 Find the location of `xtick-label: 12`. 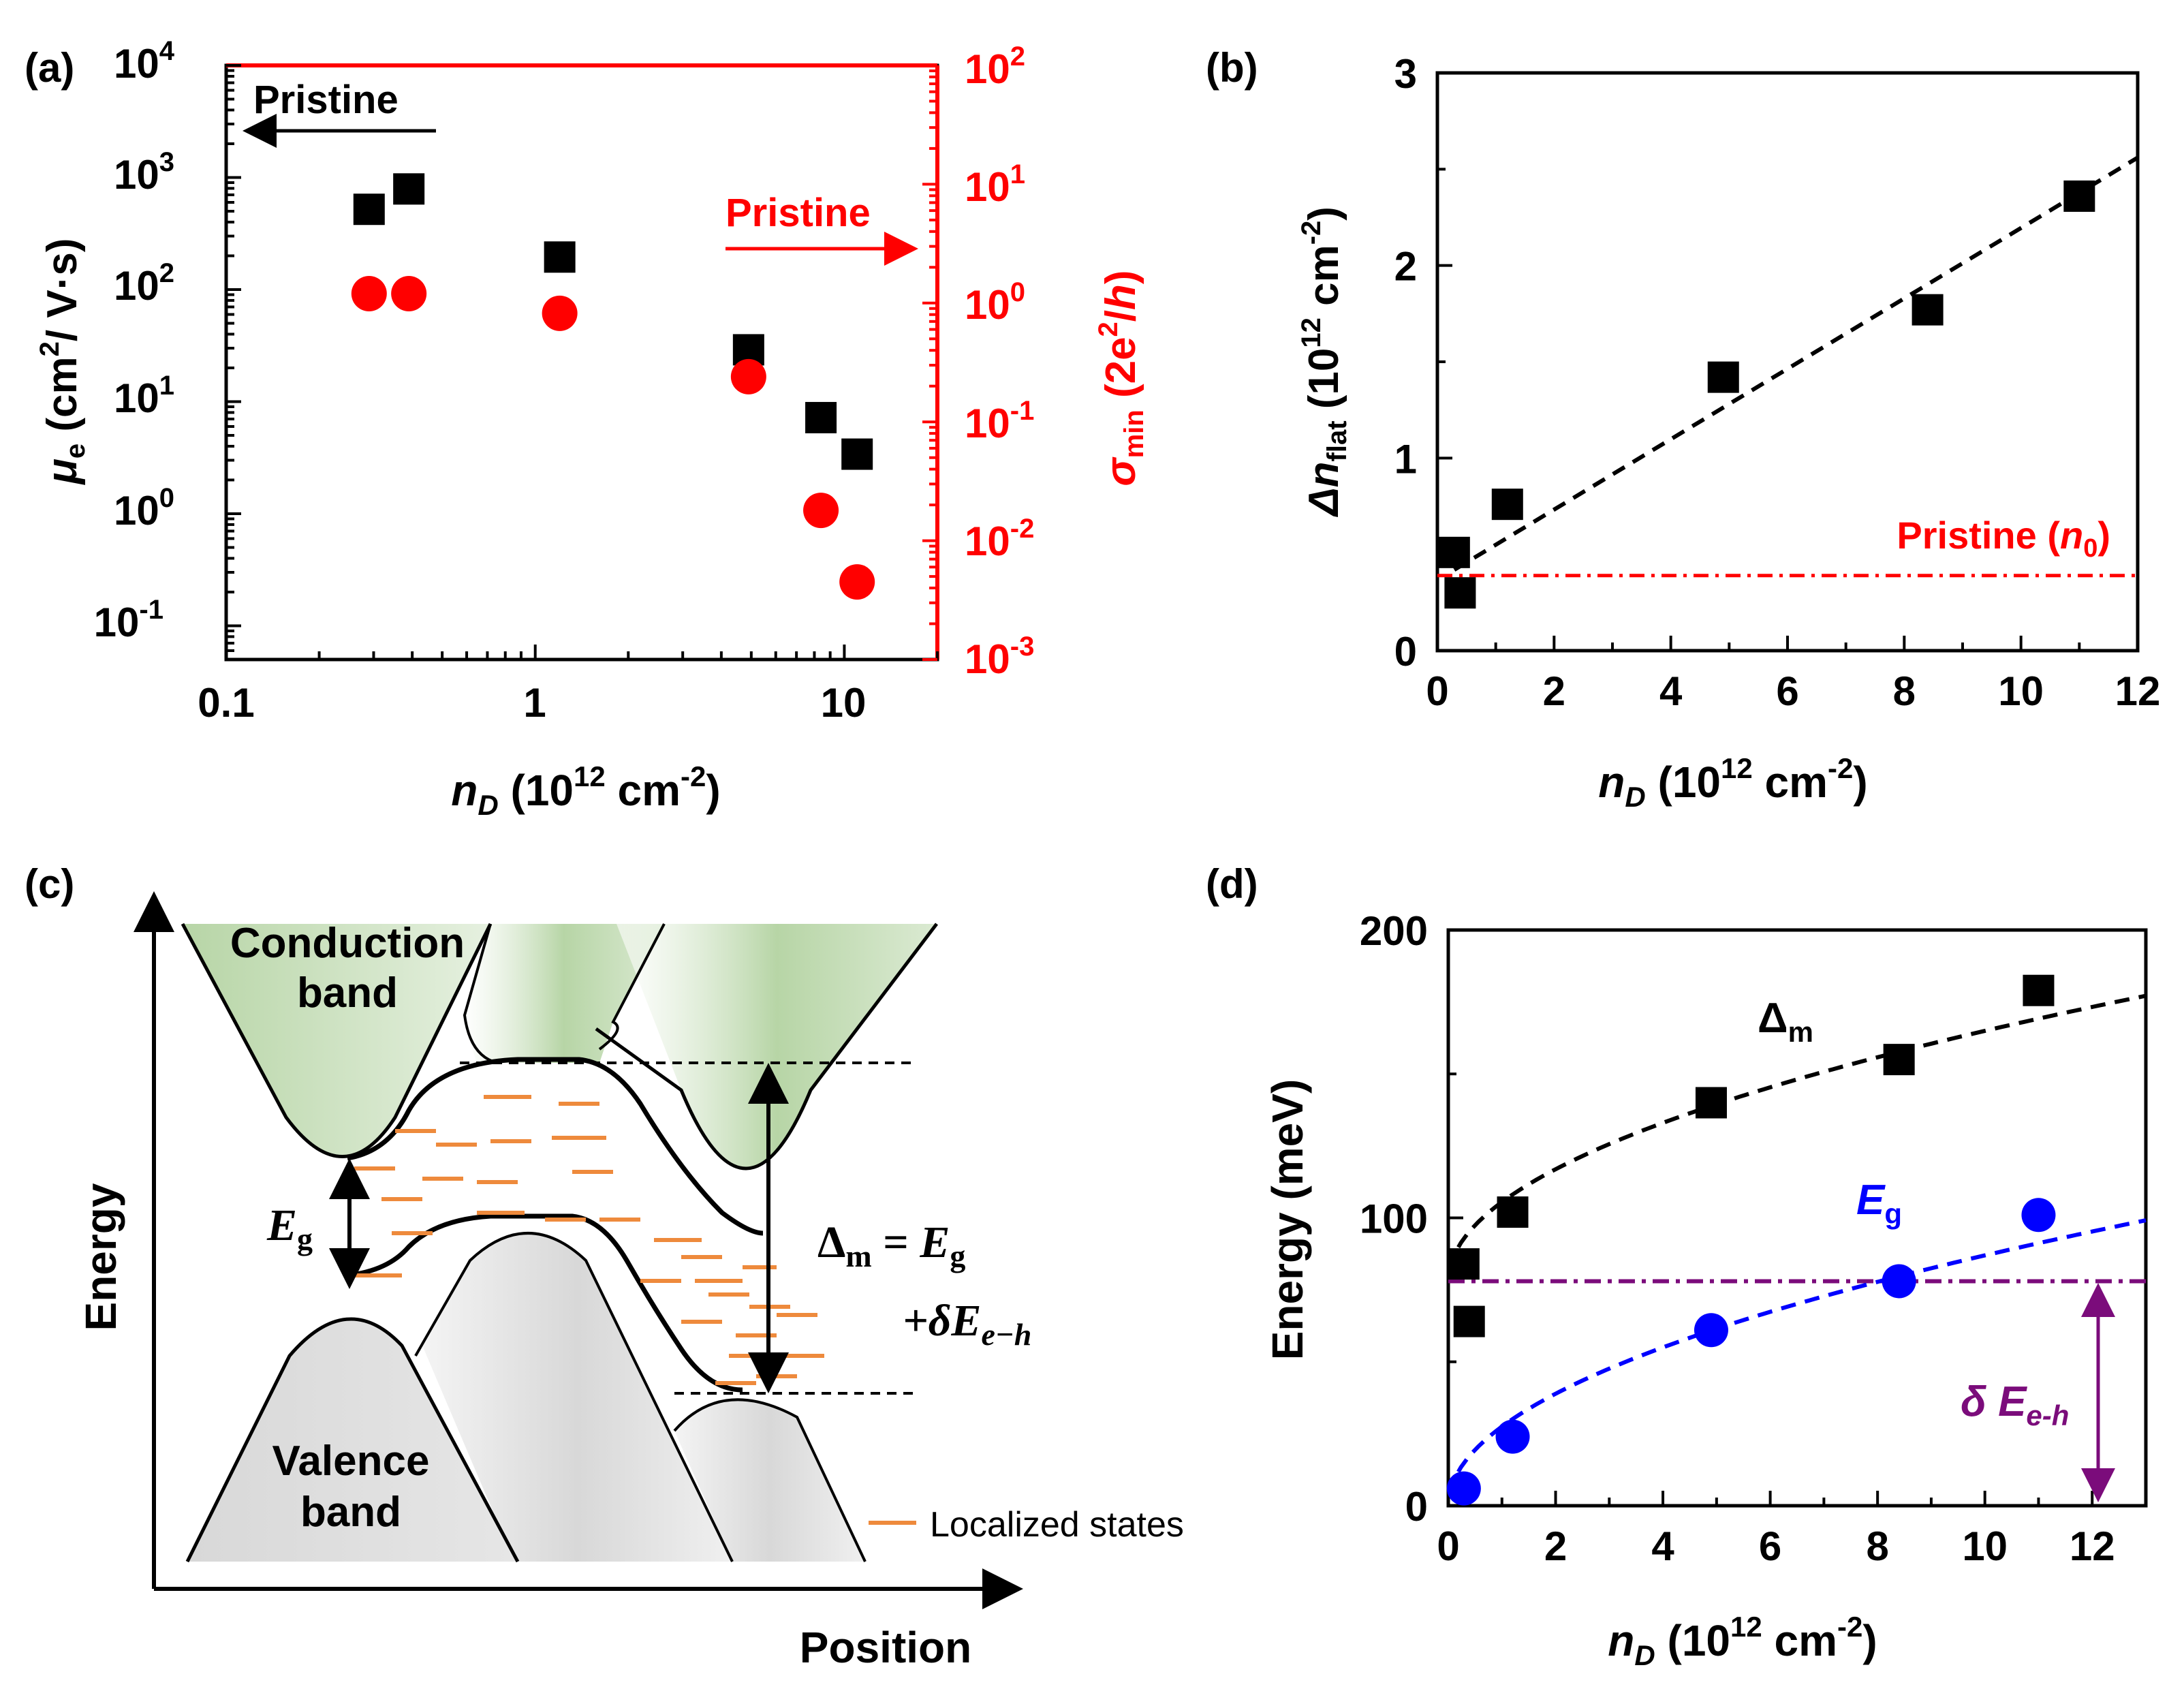

xtick-label: 12 is located at coordinates (2138, 691).